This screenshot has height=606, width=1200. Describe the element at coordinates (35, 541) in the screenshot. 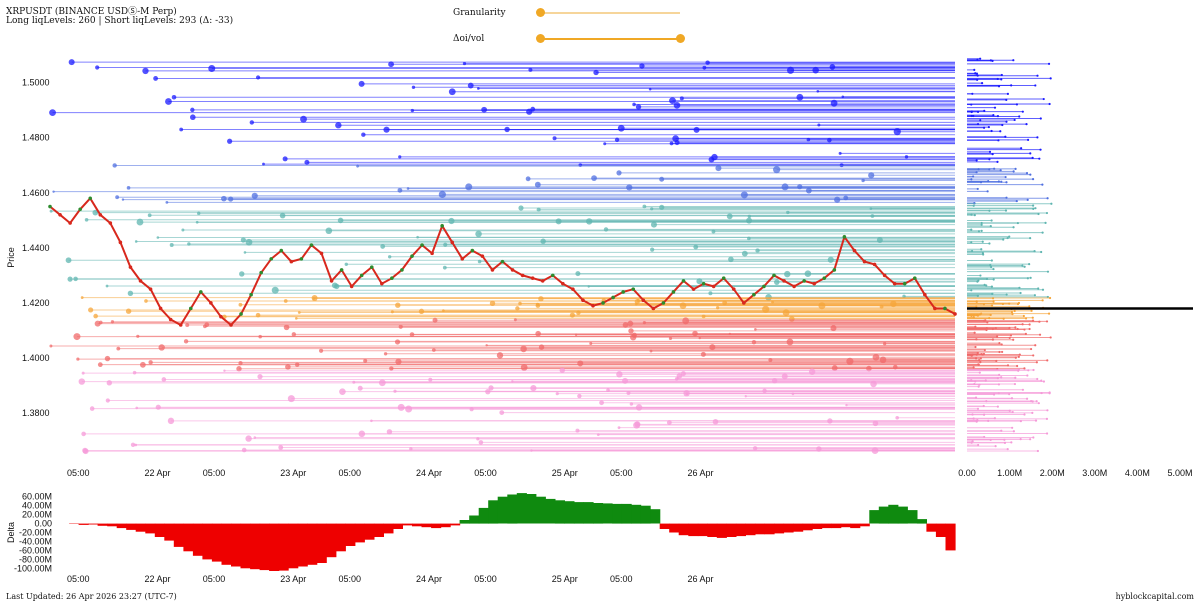

I see `delta-axis-tick-label: -40.00M` at that location.